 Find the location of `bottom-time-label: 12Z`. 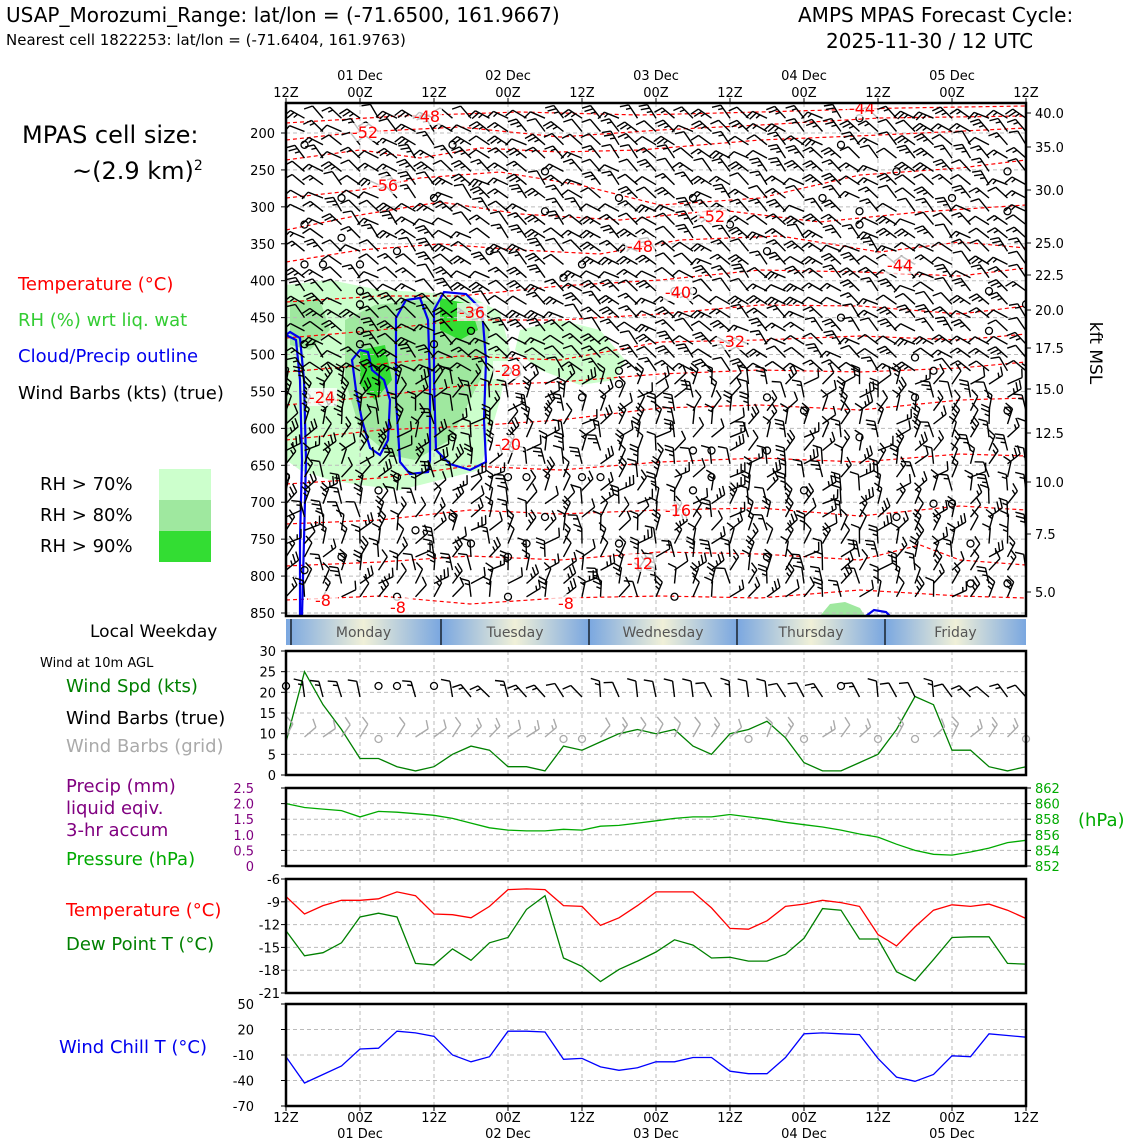

bottom-time-label: 12Z is located at coordinates (730, 1118).